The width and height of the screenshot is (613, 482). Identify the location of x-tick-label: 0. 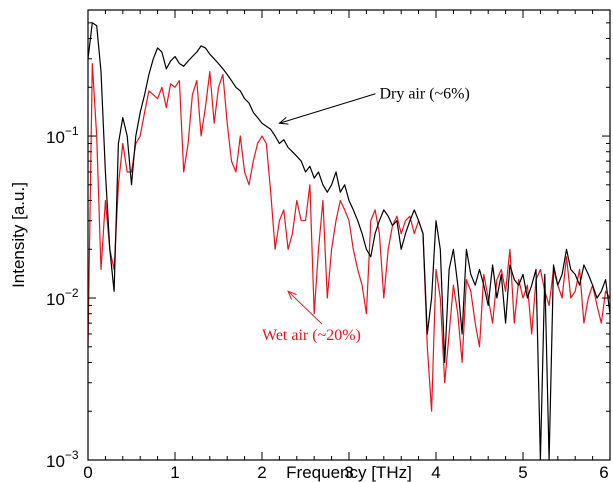
(87, 472).